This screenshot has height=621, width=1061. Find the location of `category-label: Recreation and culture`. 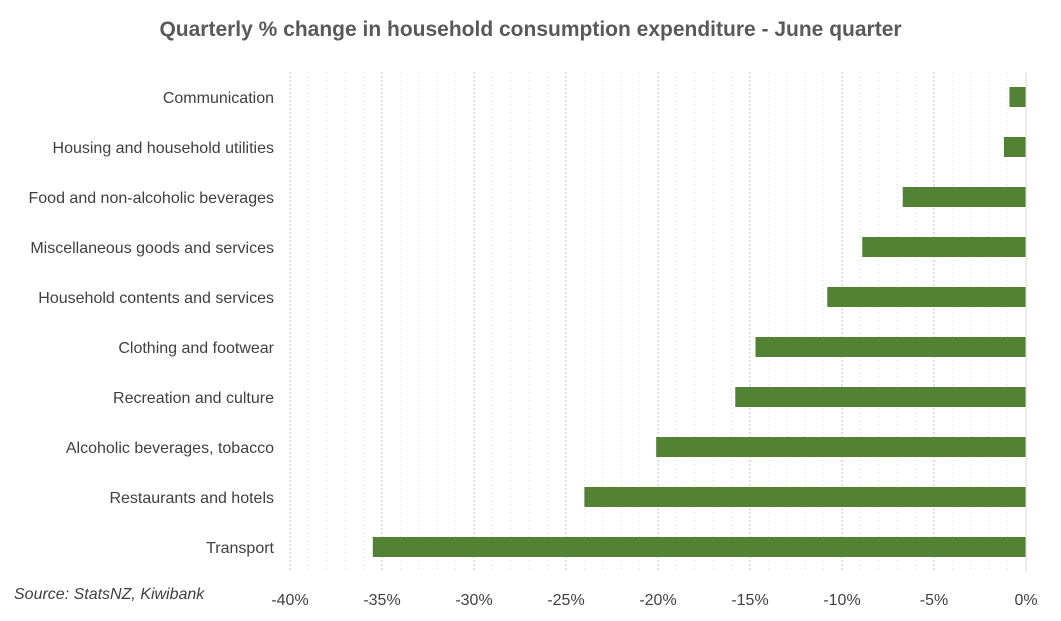

category-label: Recreation and culture is located at coordinates (193, 398).